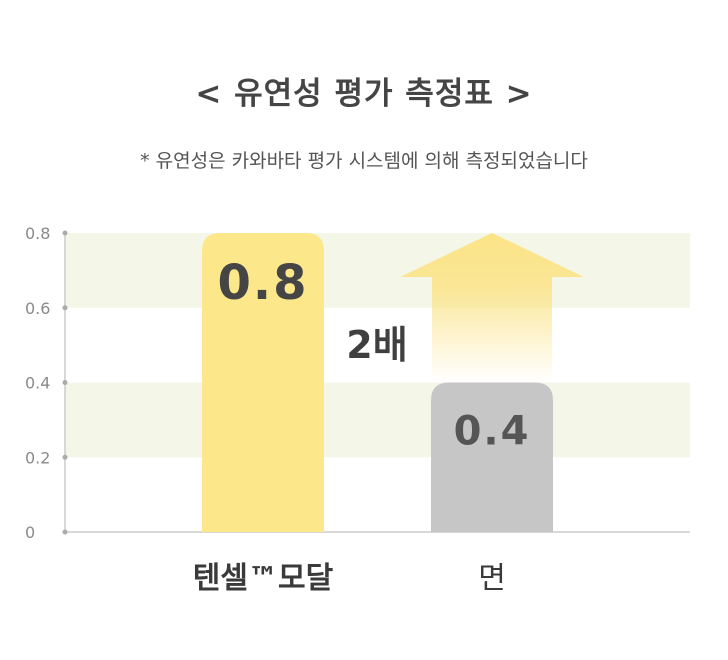 The image size is (728, 660). What do you see at coordinates (37, 233) in the screenshot?
I see `y-tick-label: 0.8` at bounding box center [37, 233].